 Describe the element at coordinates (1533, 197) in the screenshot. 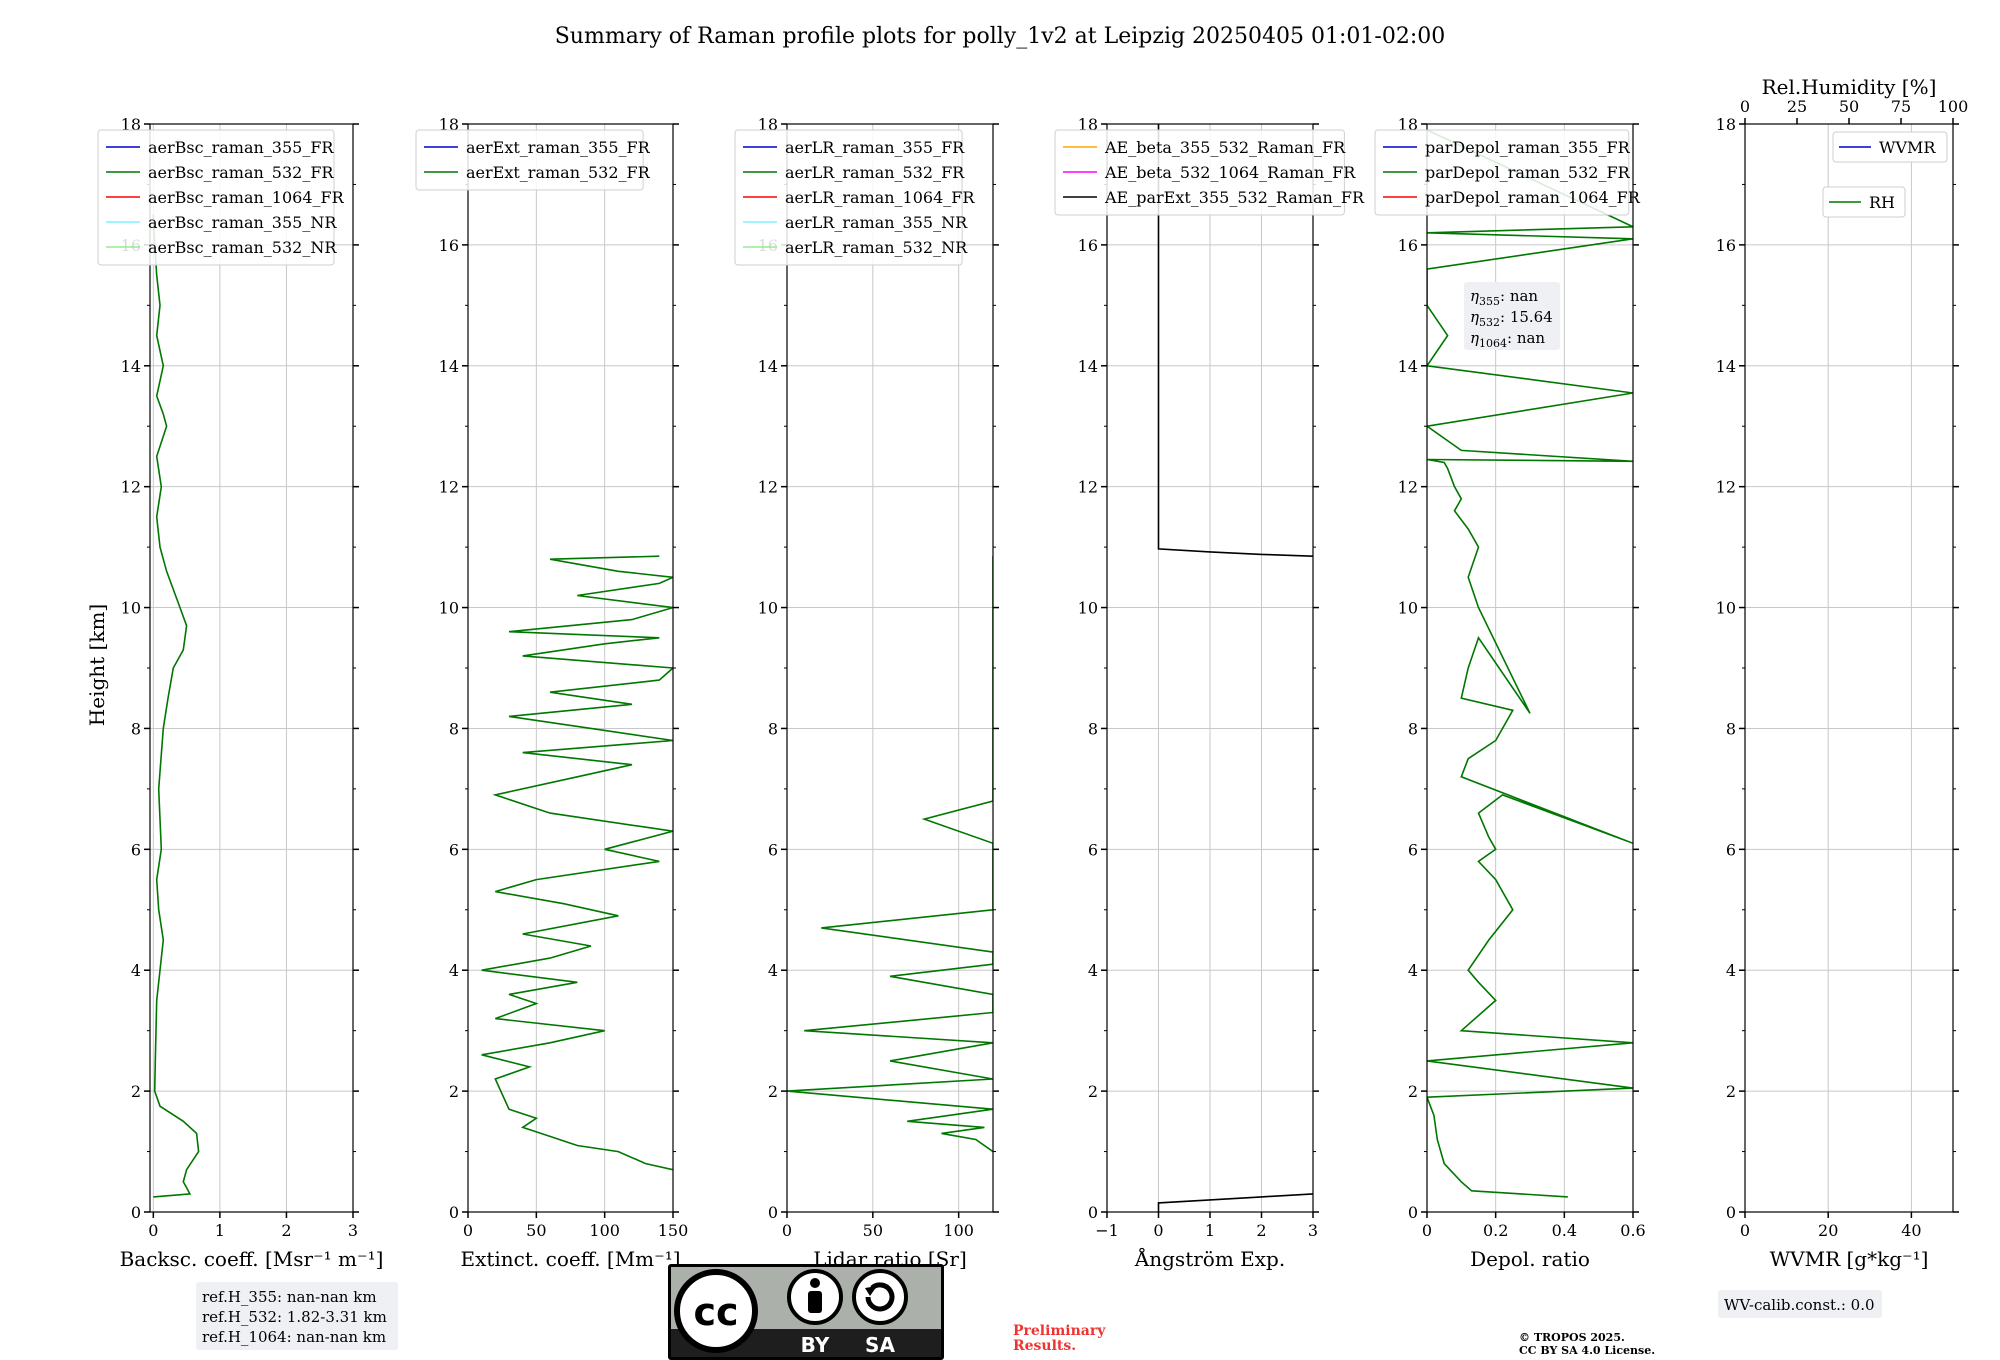

I see `legend-label: parDepol_raman_1064_FR` at that location.